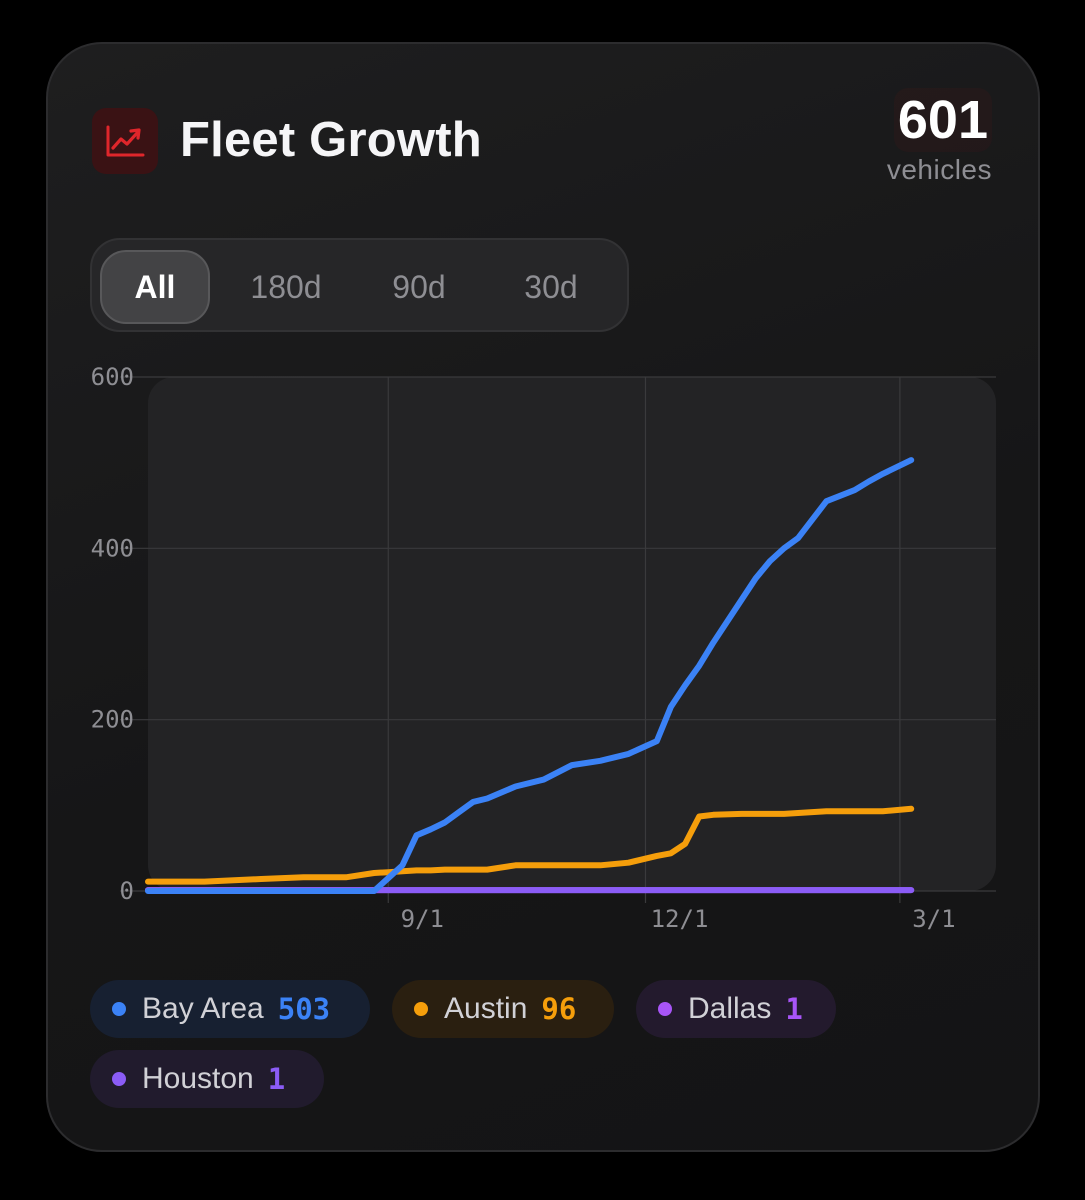  Describe the element at coordinates (680, 919) in the screenshot. I see `x-tick-label: 12/1` at that location.